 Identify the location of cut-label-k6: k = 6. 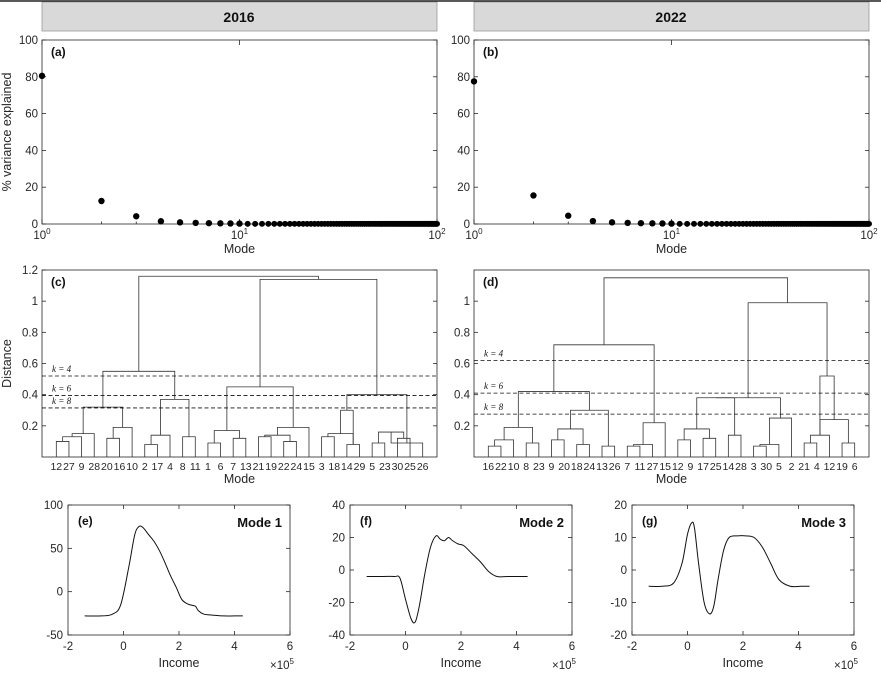
(494, 386).